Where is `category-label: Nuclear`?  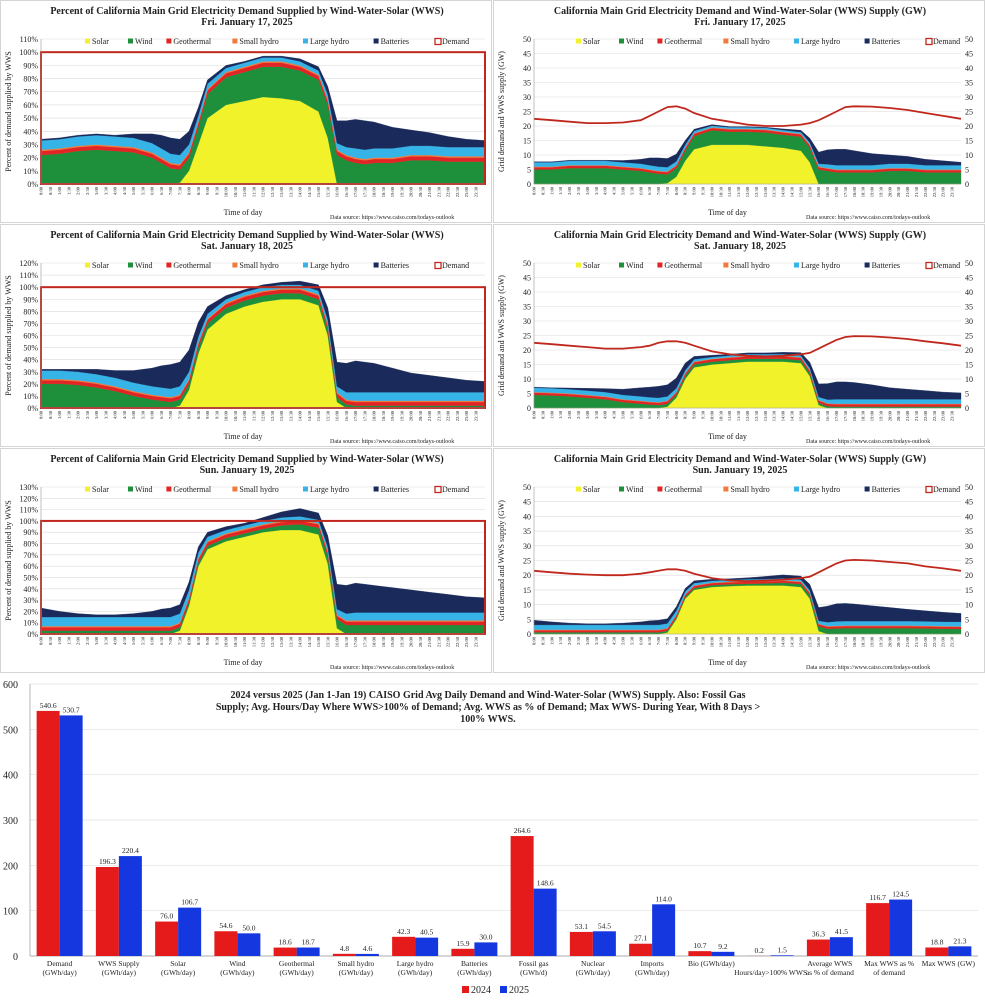 category-label: Nuclear is located at coordinates (593, 963).